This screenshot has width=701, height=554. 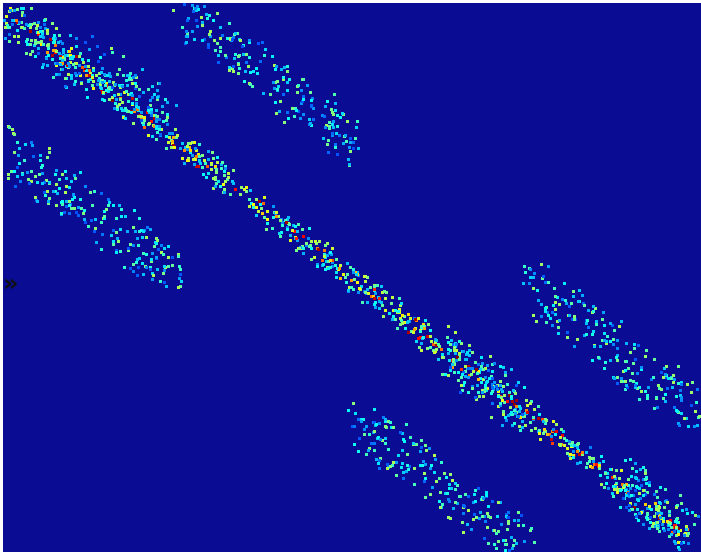 I want to click on expand-toggle: », so click(x=11, y=283).